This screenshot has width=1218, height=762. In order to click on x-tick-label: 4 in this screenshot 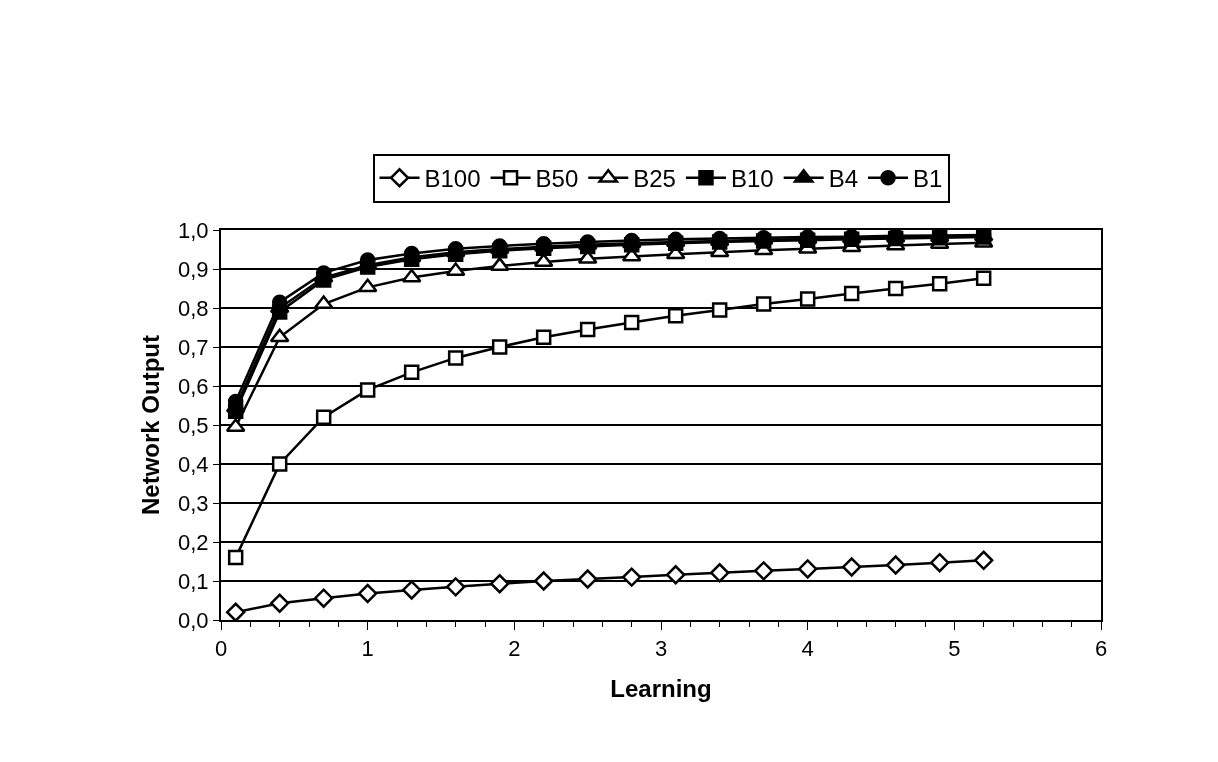, I will do `click(807, 649)`.